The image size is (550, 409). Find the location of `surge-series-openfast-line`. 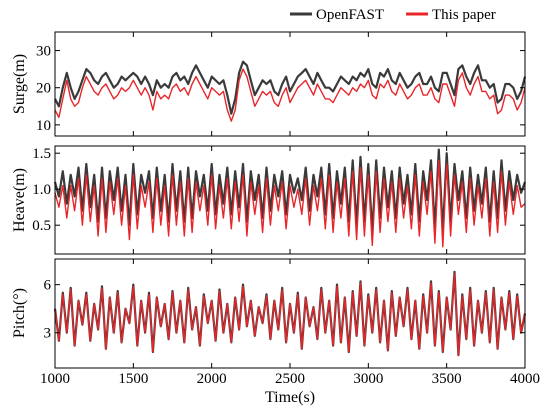

surge-series-openfast-line is located at coordinates (290, 87).